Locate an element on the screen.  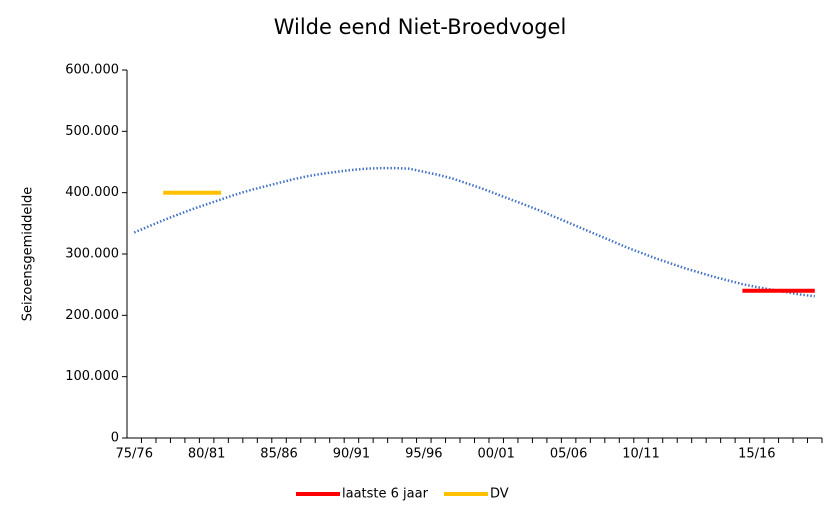
legend-label: laatste 6 jaar is located at coordinates (385, 494).